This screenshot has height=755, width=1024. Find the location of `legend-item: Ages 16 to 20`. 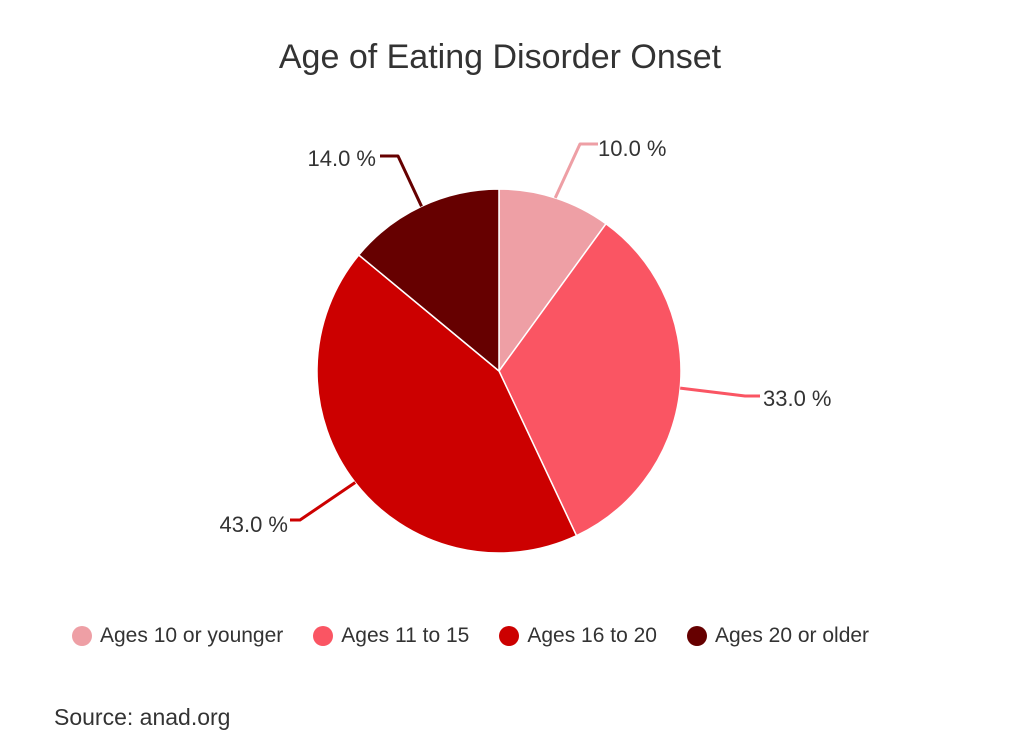

legend-item: Ages 16 to 20 is located at coordinates (578, 636).